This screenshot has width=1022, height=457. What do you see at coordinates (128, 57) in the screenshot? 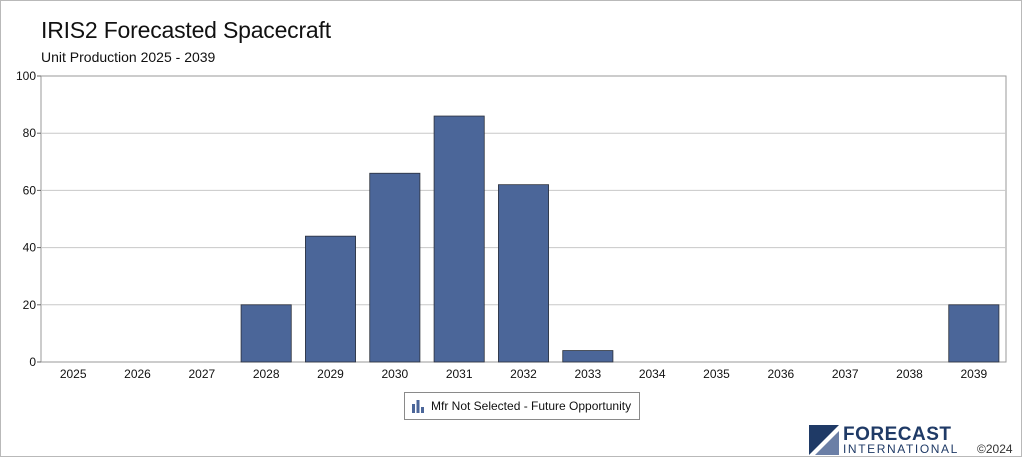
I see `chart-subtitle: Unit Production 2025 - 2039` at bounding box center [128, 57].